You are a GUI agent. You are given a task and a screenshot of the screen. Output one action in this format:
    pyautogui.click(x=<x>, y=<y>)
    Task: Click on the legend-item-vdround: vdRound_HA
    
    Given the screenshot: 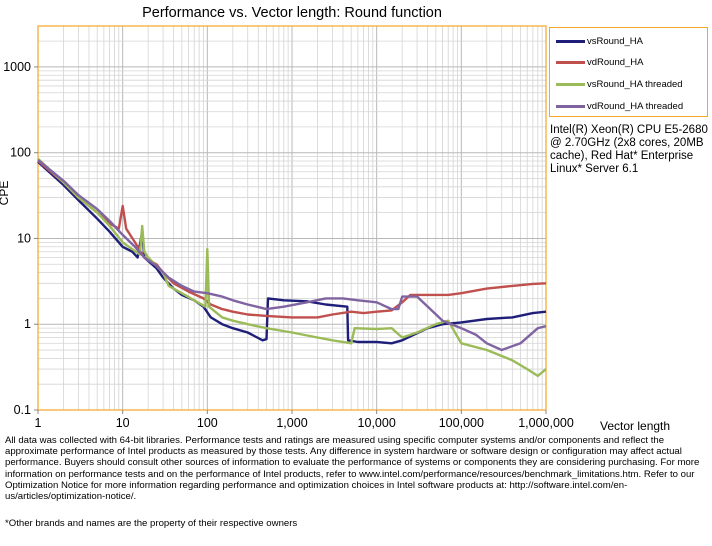 What is the action you would take?
    pyautogui.click(x=600, y=62)
    